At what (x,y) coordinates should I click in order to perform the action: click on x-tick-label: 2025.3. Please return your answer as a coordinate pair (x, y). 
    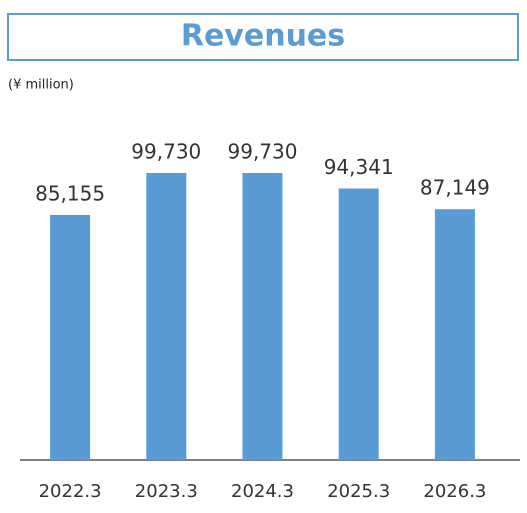
    Looking at the image, I should click on (358, 491).